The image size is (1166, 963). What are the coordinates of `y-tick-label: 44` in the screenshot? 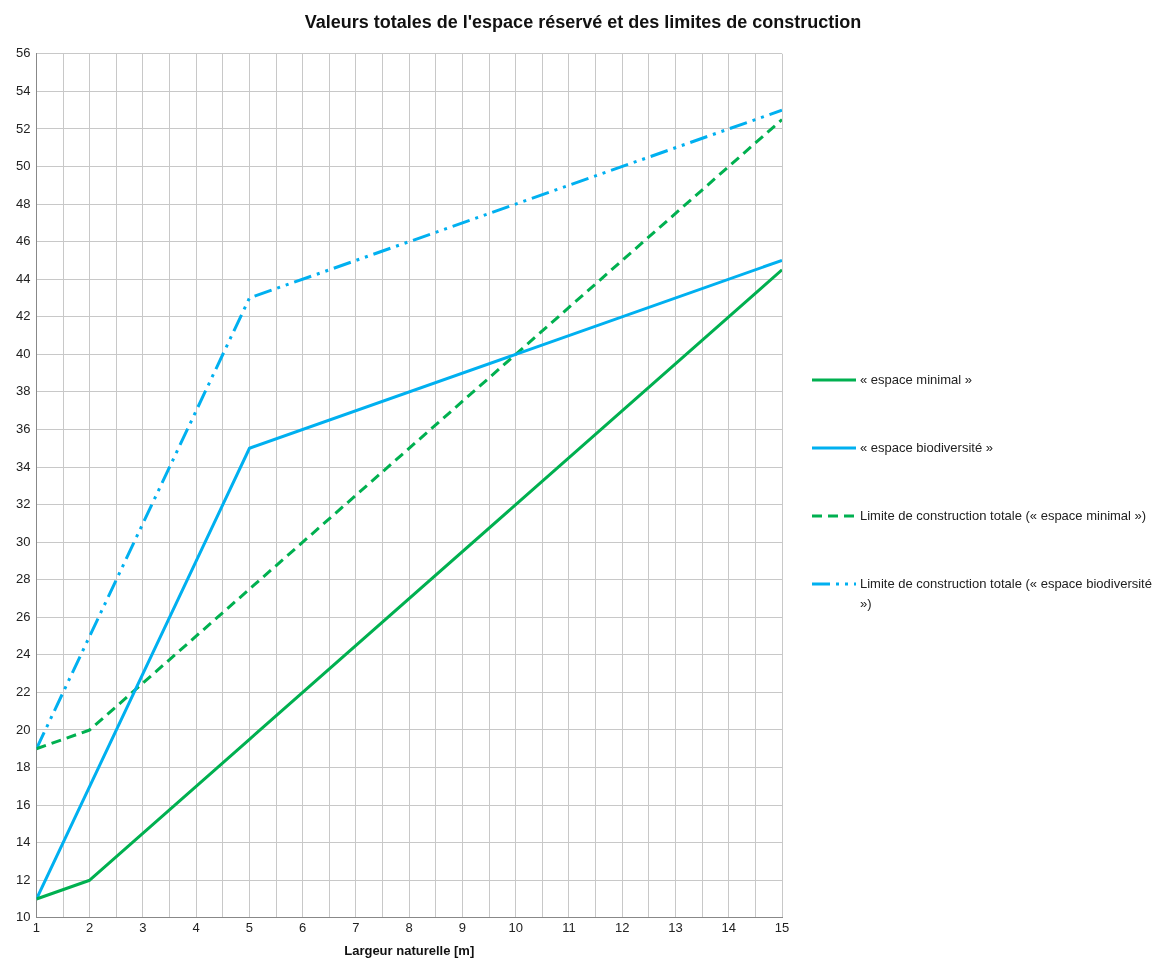 It's located at (23, 278).